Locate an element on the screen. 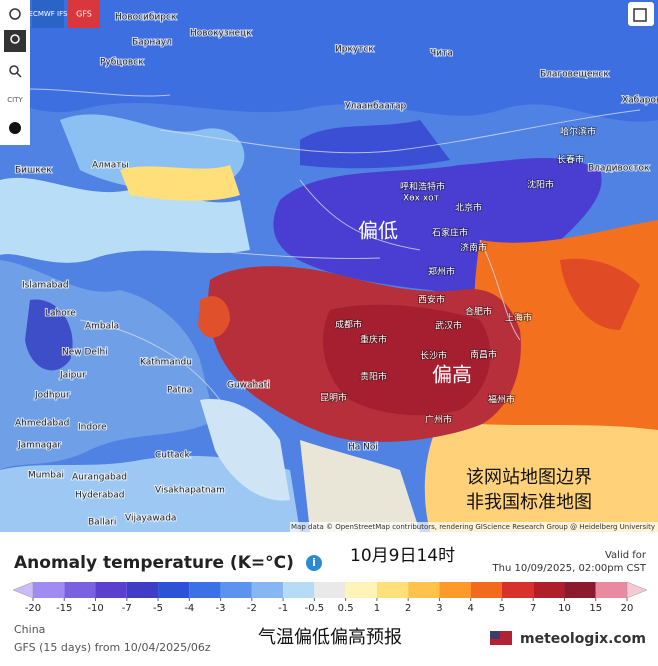 This screenshot has height=666, width=658. city-label: Ambala is located at coordinates (102, 327).